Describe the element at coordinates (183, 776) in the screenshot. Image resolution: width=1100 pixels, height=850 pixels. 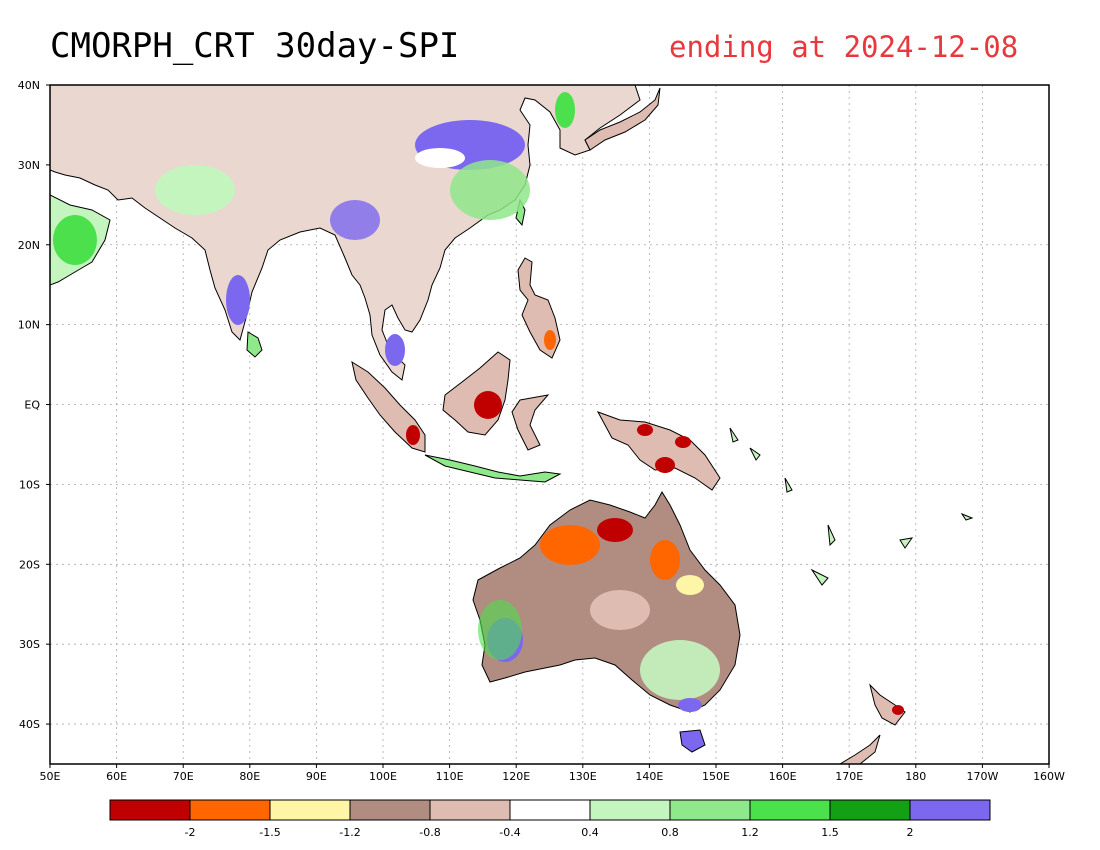
I see `lon-tick-label: 70E` at that location.